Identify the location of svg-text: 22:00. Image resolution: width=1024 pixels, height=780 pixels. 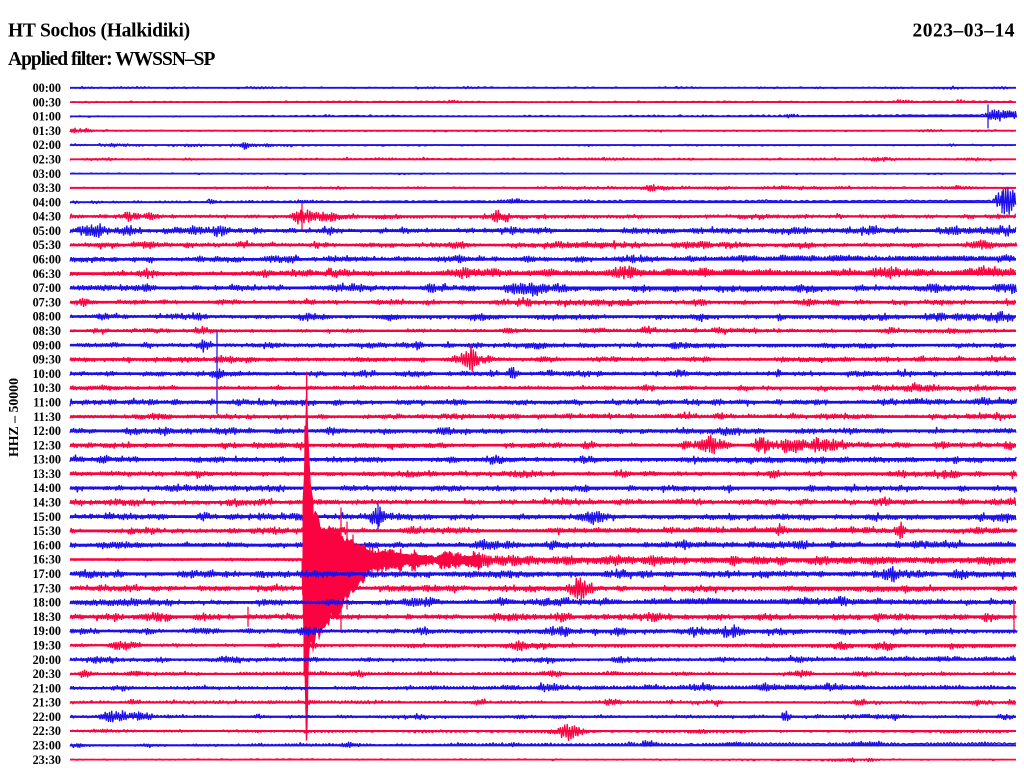
(47, 717).